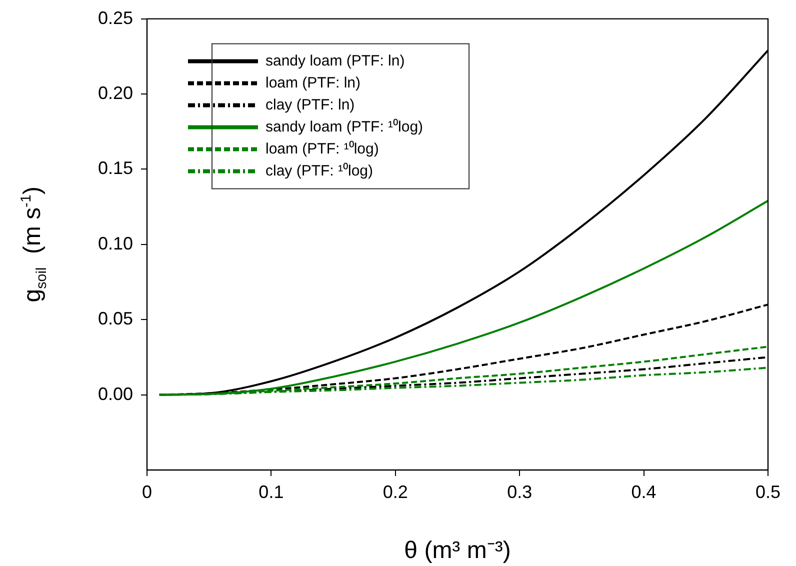 This screenshot has height=566, width=796. What do you see at coordinates (310, 105) in the screenshot?
I see `legend-label: clay (PTF: ln)` at bounding box center [310, 105].